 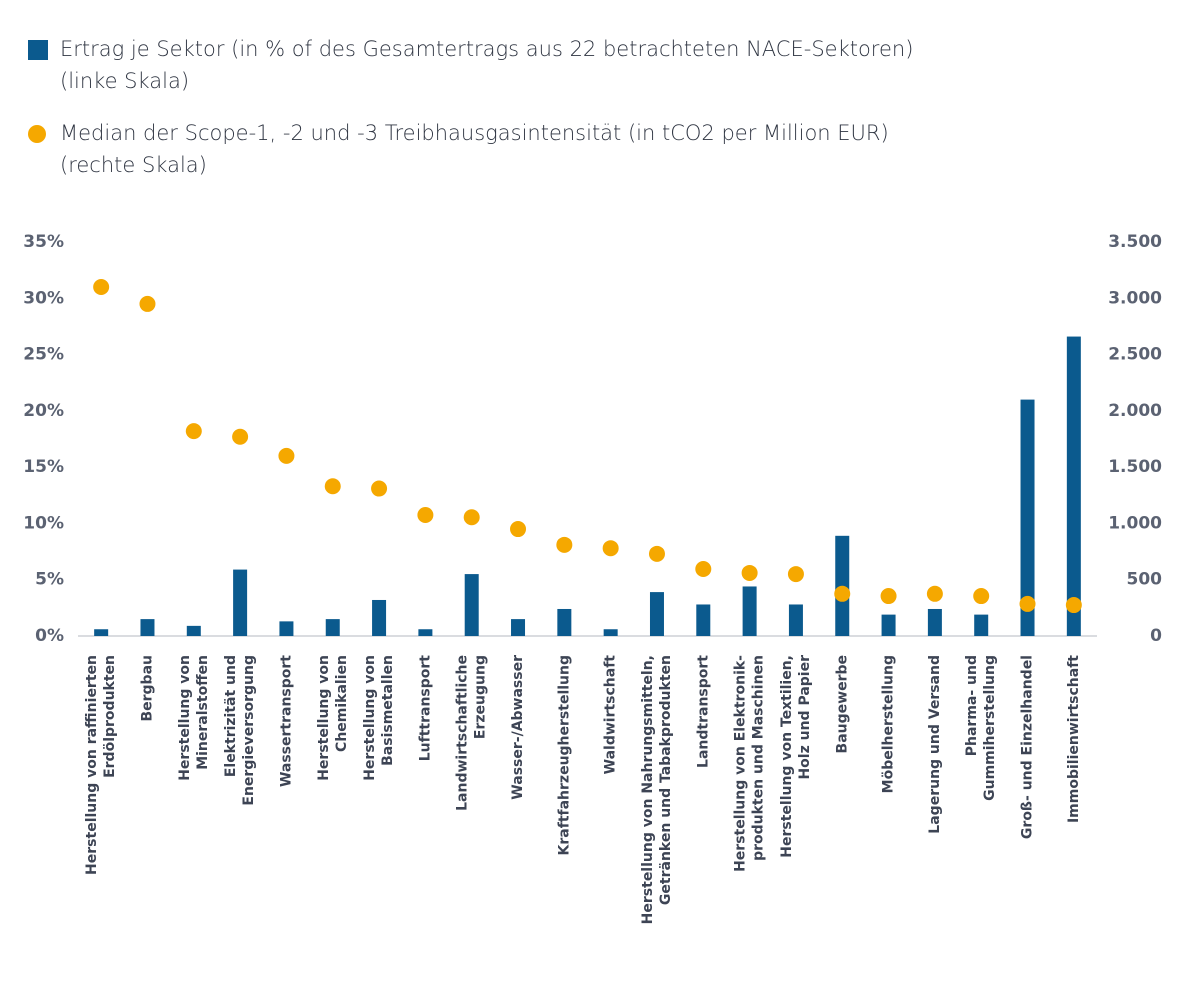 I want to click on x-tick-label: Herstellung von Basismetallen, so click(x=379, y=718).